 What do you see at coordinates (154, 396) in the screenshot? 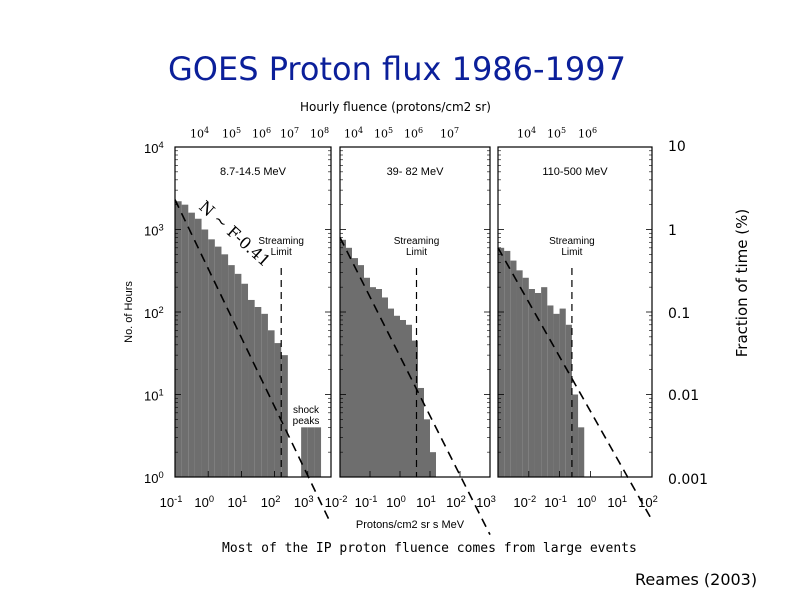
I see `y-tick-label: 10¹` at bounding box center [154, 396].